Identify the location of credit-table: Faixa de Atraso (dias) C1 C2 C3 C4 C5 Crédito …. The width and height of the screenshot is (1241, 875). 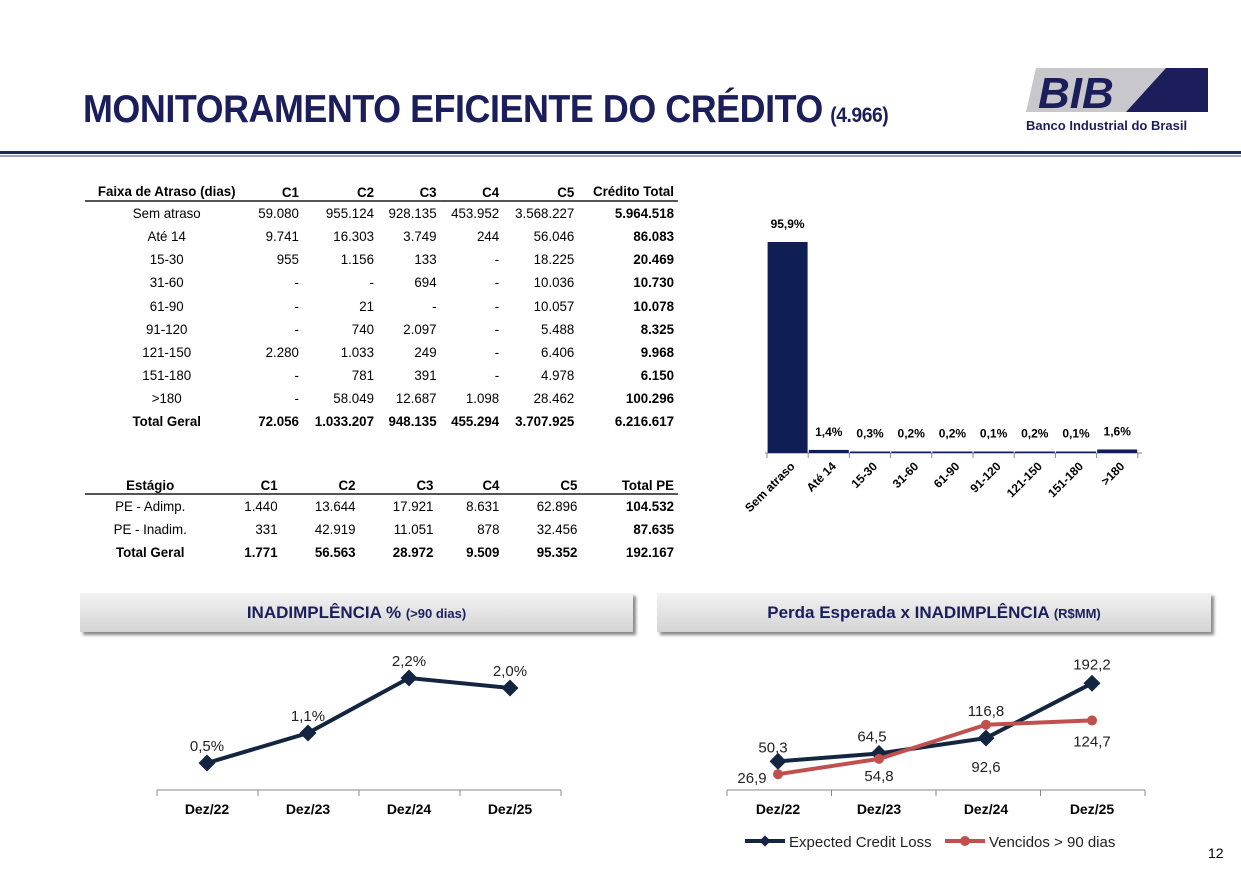
(381, 305).